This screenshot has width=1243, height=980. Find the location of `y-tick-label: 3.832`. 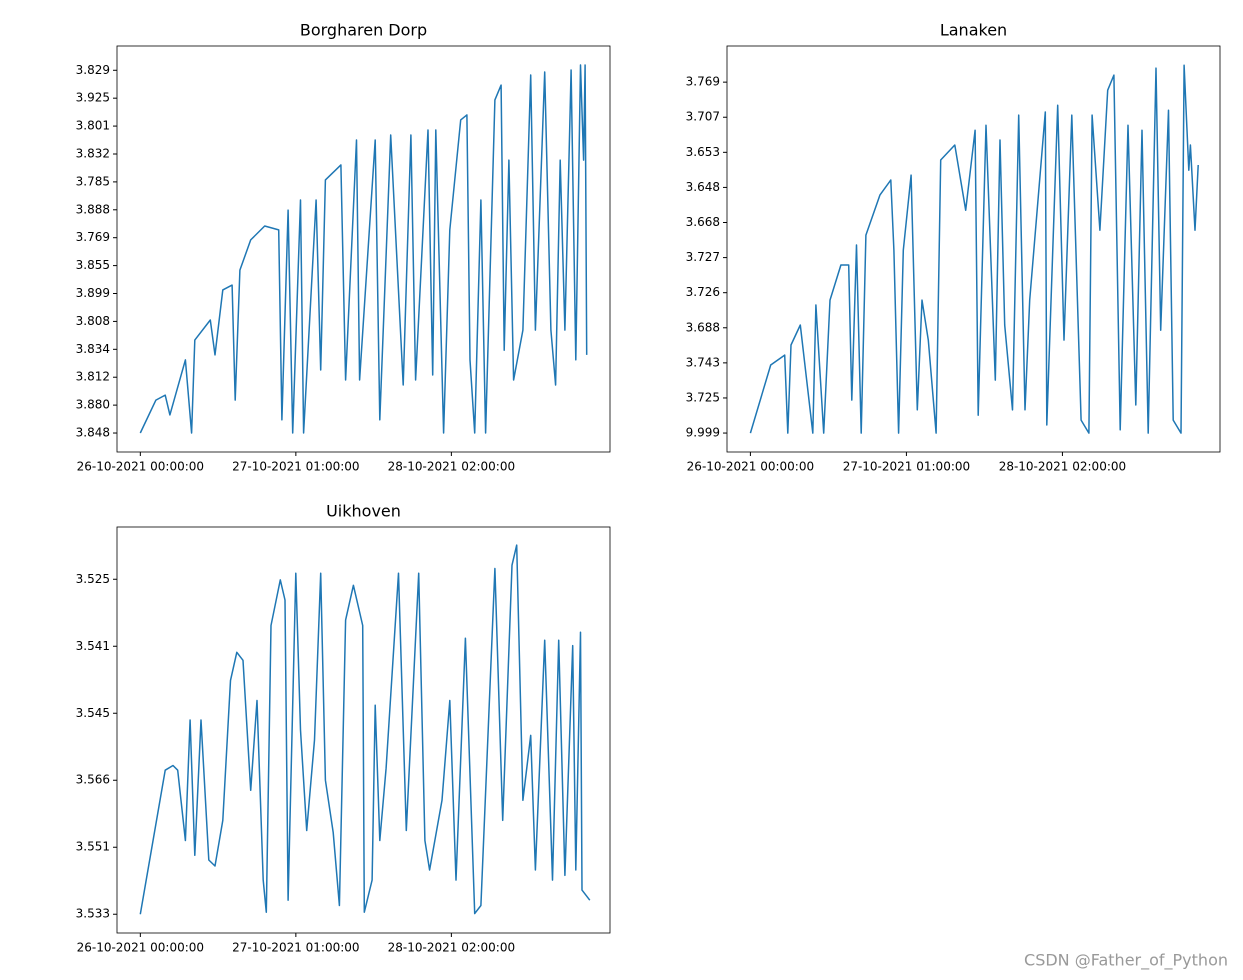

y-tick-label: 3.832 is located at coordinates (93, 153).